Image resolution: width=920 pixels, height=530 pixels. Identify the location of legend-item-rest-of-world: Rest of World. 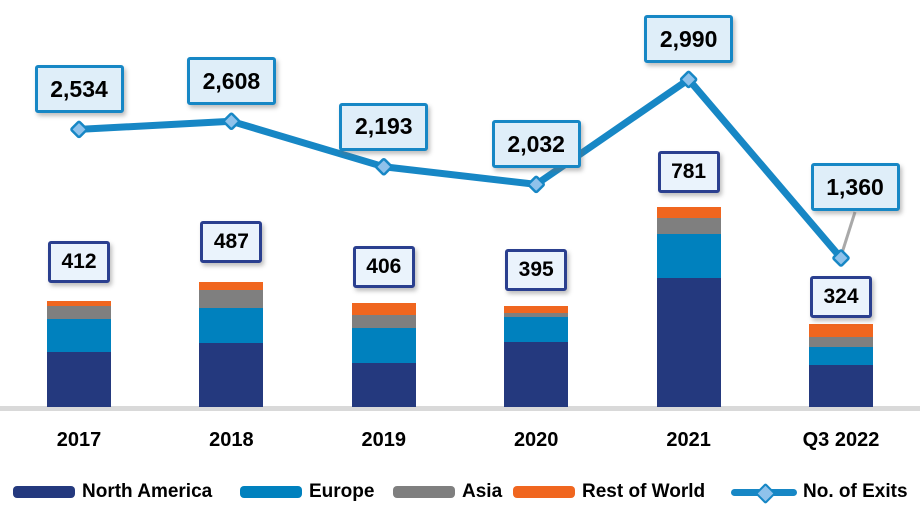
(609, 492).